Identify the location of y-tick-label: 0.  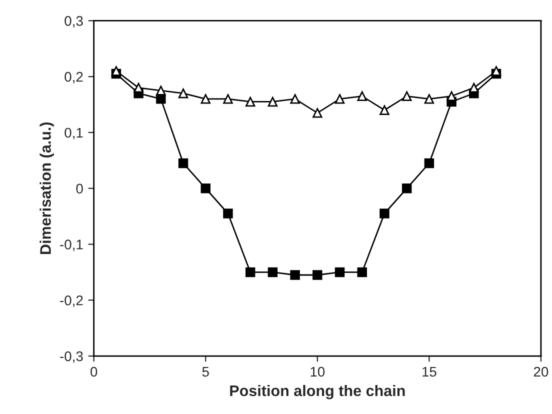
(79, 189).